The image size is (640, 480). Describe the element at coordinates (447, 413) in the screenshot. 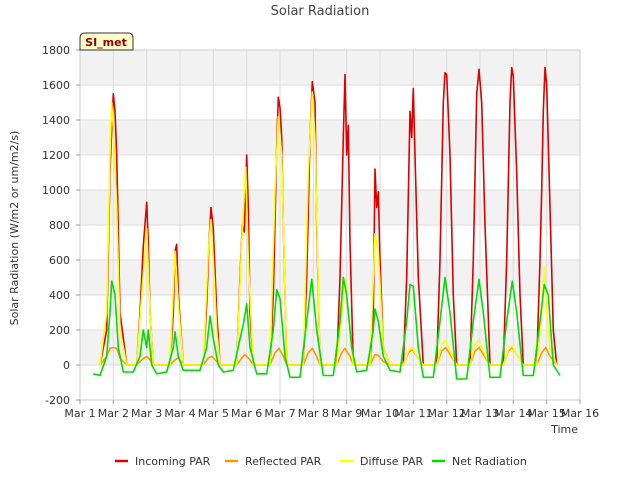

I see `x-tick-label: Mar 12` at that location.